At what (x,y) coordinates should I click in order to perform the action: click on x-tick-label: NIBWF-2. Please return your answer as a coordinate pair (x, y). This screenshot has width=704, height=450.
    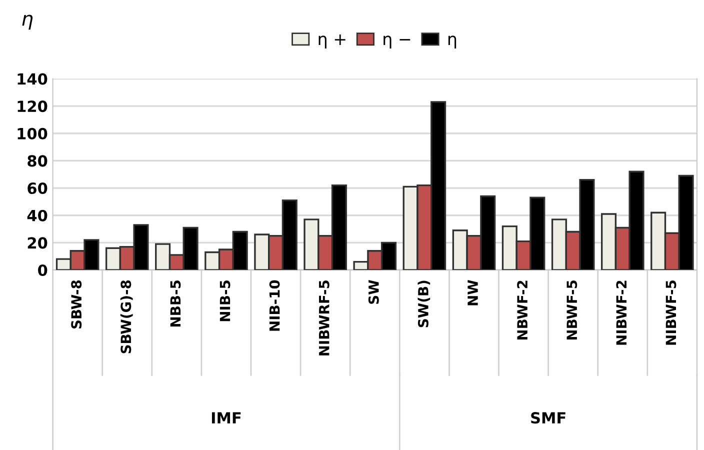
    Looking at the image, I should click on (621, 312).